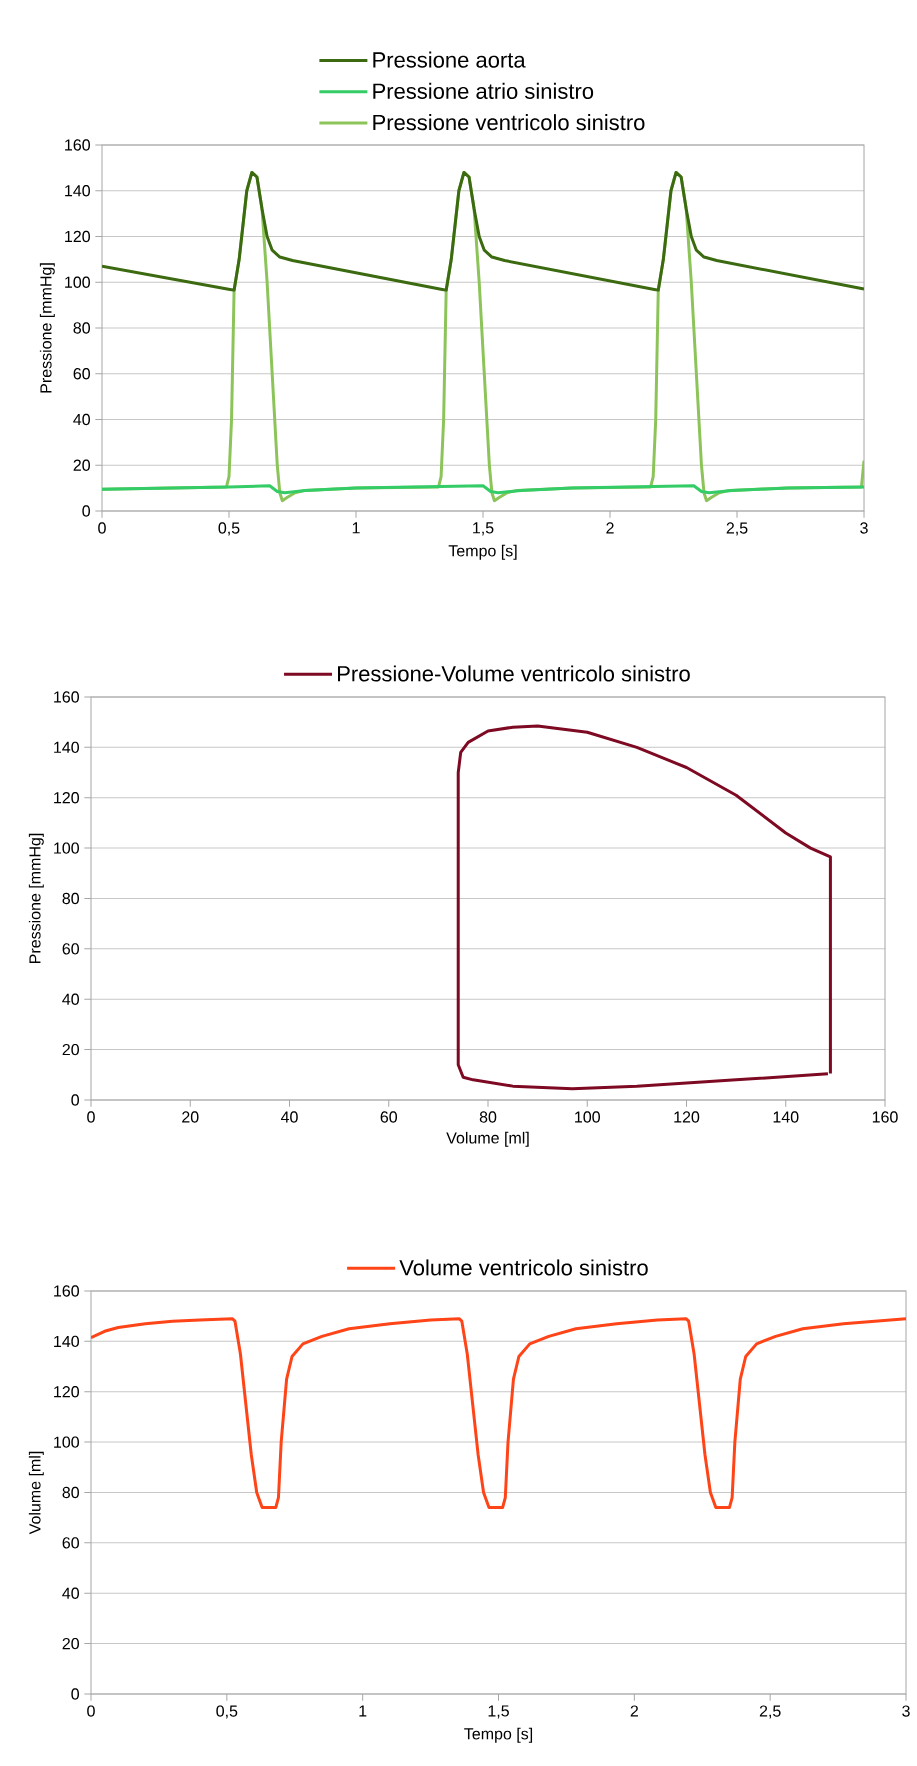  What do you see at coordinates (483, 90) in the screenshot?
I see `legend-label: Pressione atrio sinistro` at bounding box center [483, 90].